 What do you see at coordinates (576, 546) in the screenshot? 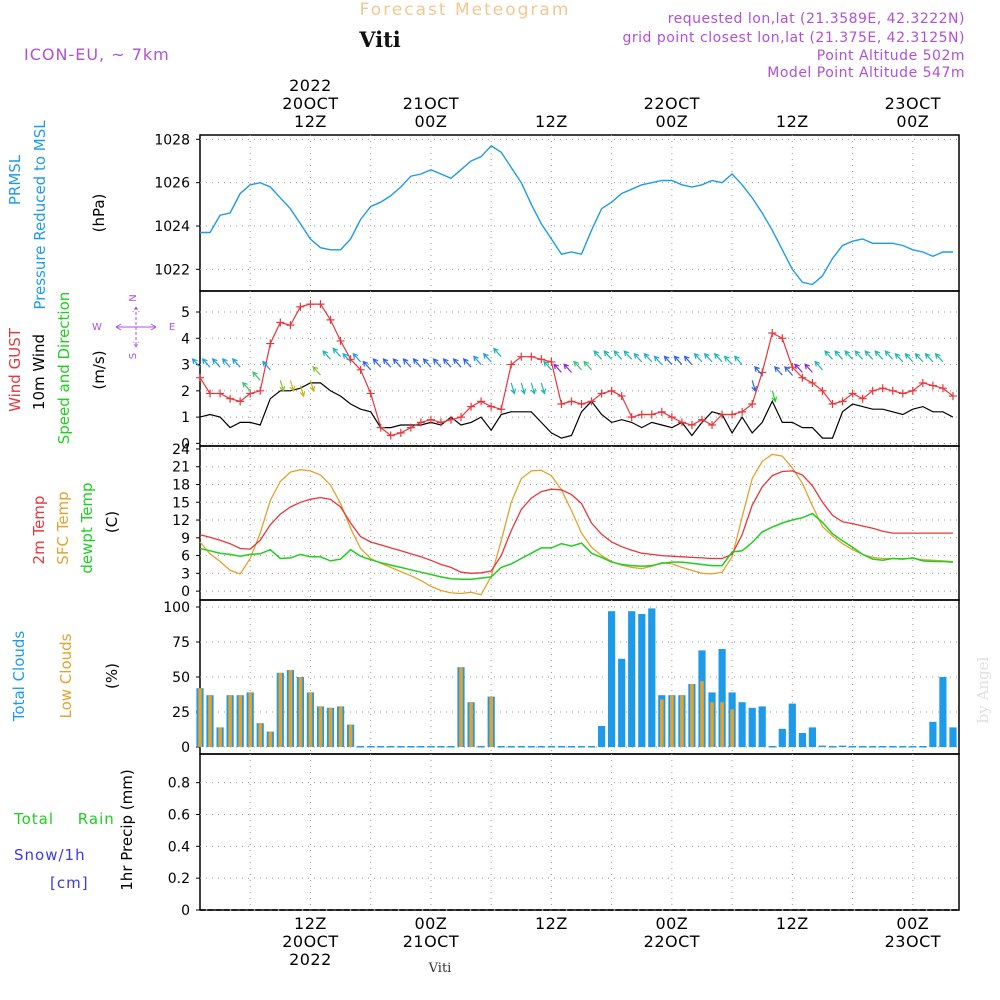
I see `dewpt-line` at bounding box center [576, 546].